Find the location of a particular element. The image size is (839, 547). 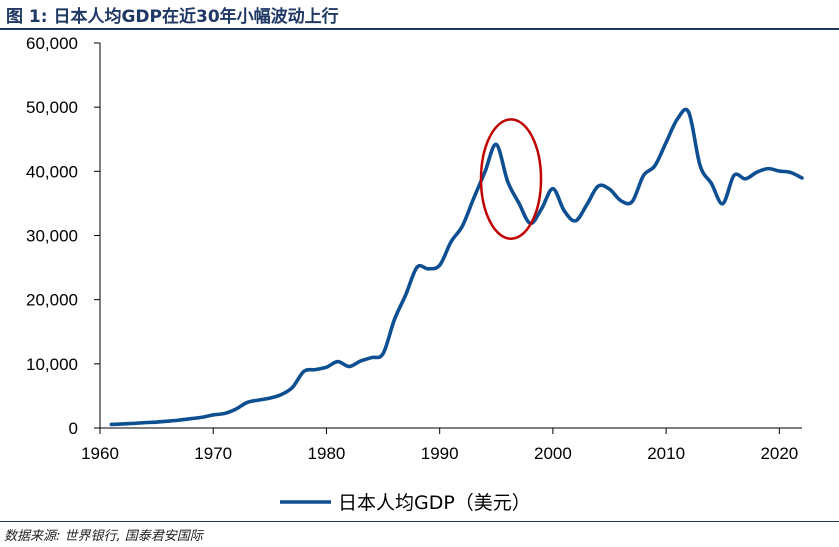

data-point-1964 is located at coordinates (145, 423).